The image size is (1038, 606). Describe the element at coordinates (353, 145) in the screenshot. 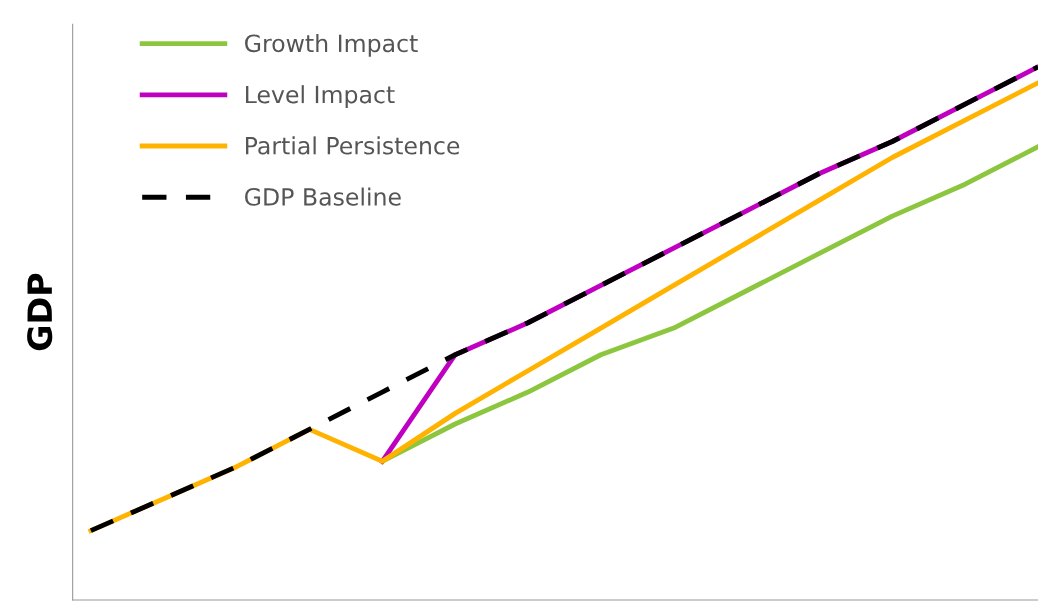

I see `legend-label: Partial Persistence` at that location.